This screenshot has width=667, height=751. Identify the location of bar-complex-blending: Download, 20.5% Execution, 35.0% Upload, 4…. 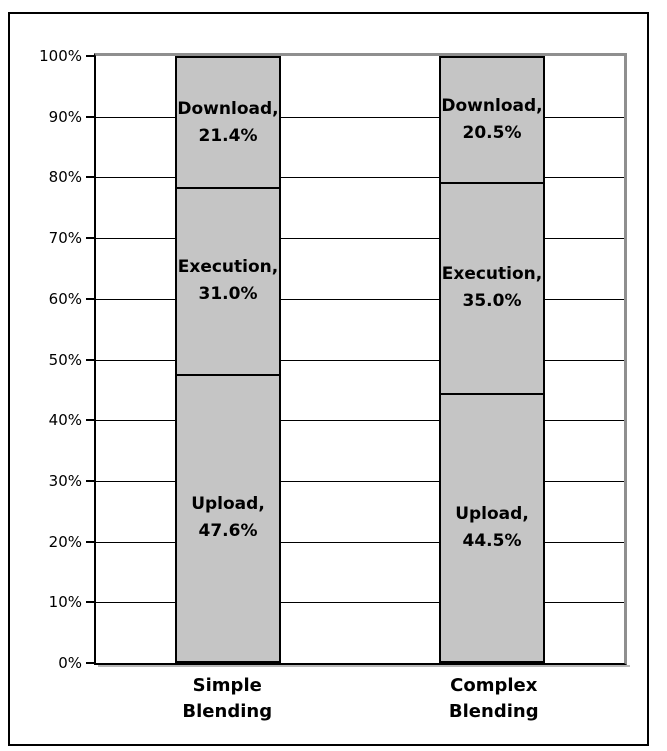
(492, 359).